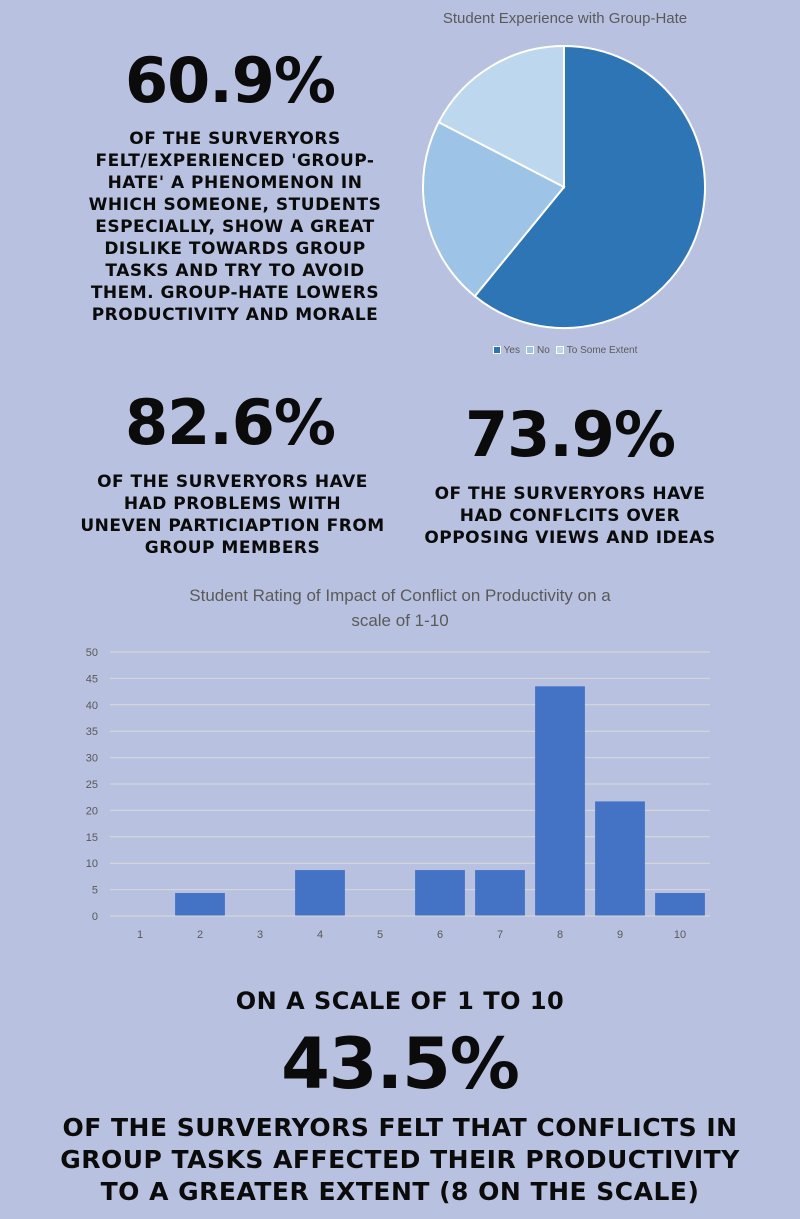  I want to click on y-tick-label: 5, so click(95, 891).